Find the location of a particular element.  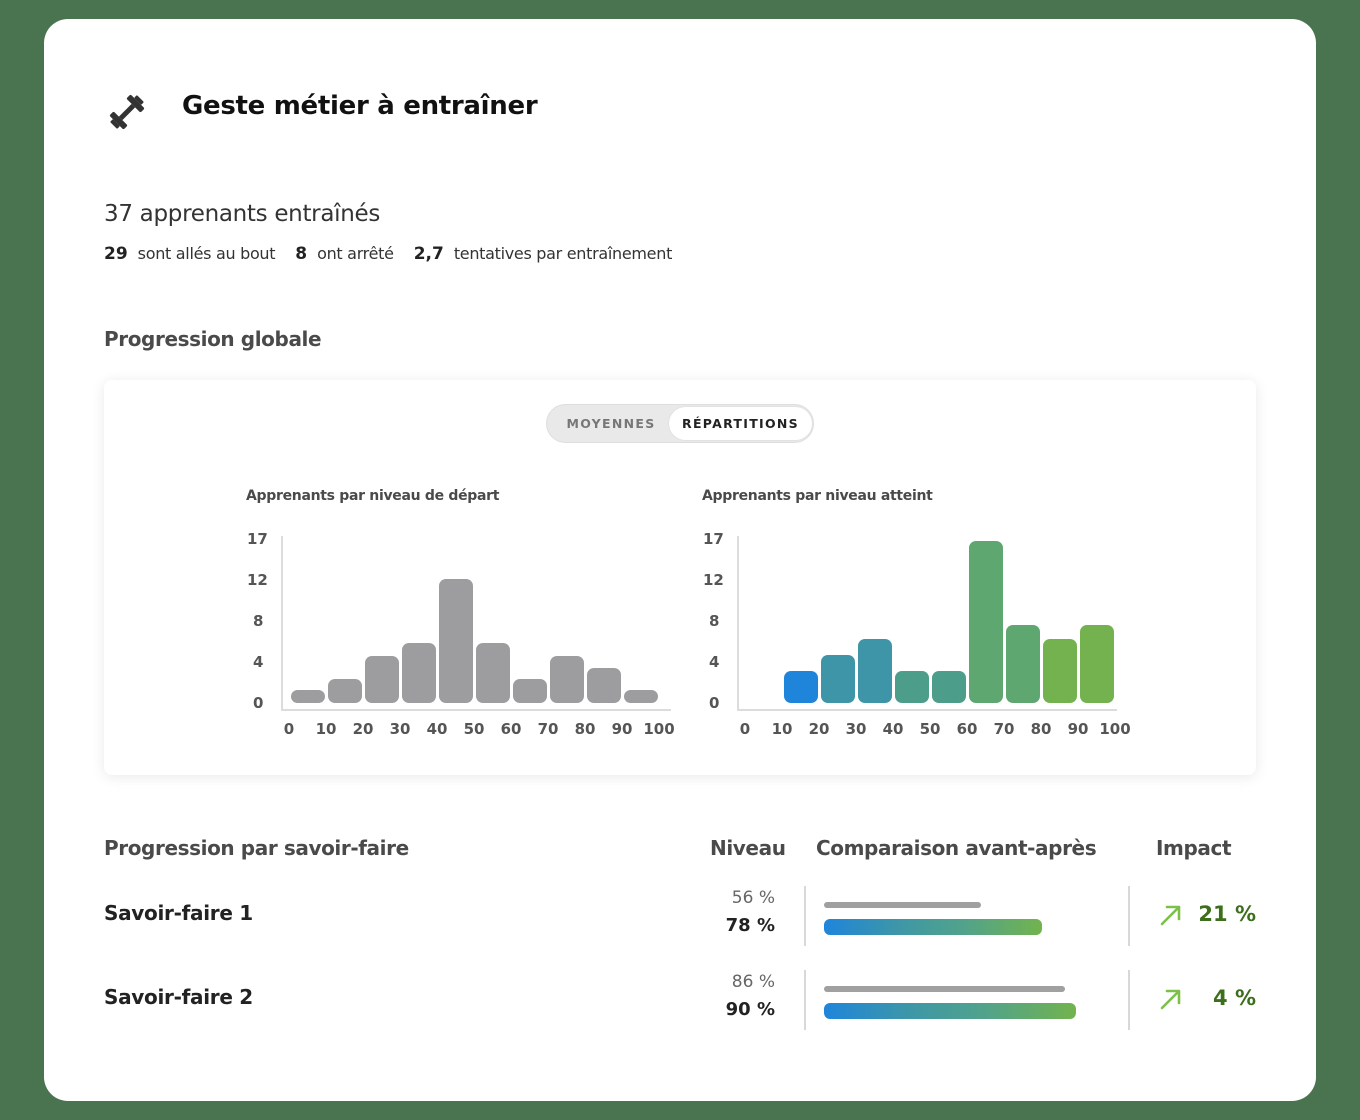

skill-name: Savoir-faire 1 is located at coordinates (178, 913).